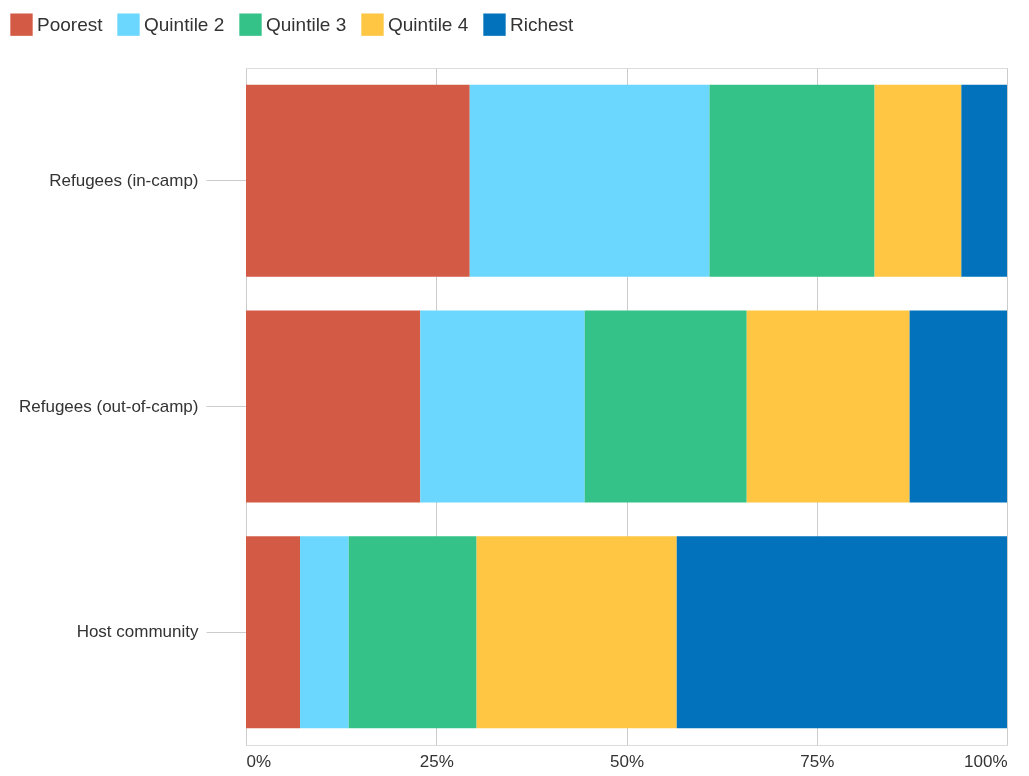 This screenshot has height=776, width=1029. I want to click on x-tick-label: 50%, so click(627, 761).